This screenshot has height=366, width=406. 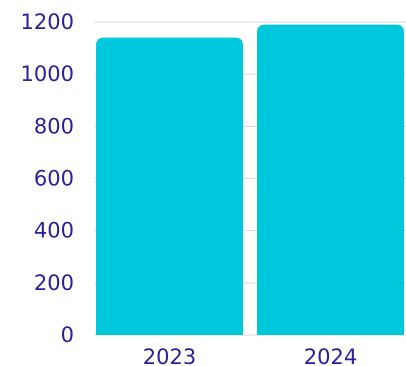 I want to click on x-axis-ticks: 2023 2024, so click(x=250, y=355).